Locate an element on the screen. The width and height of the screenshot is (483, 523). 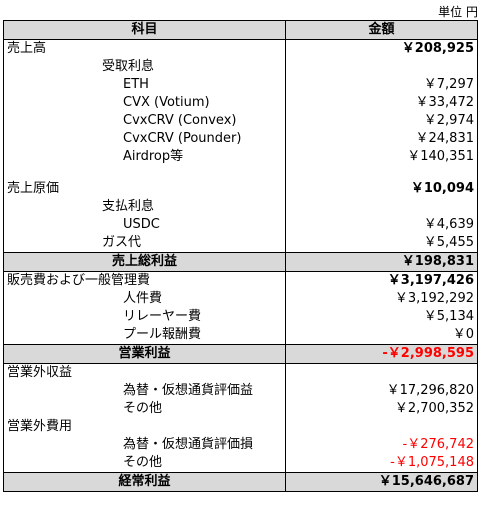
table-row is located at coordinates (240, 173).